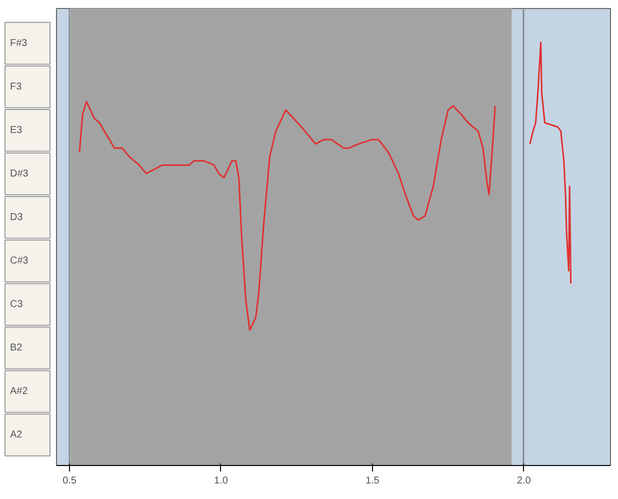  I want to click on text: C3, so click(17, 304).